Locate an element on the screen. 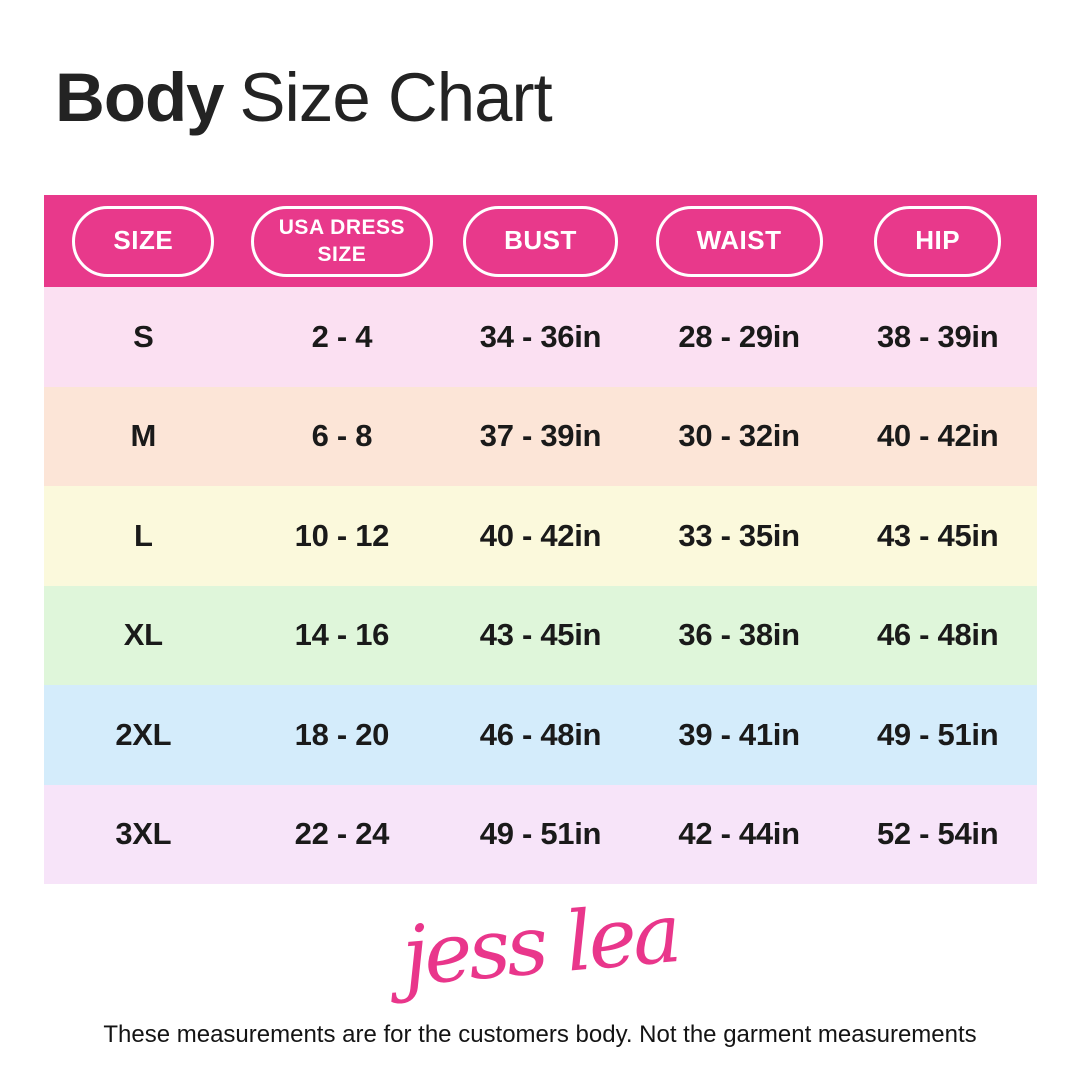 The height and width of the screenshot is (1080, 1080). cell-dress-size: 6 - 8 is located at coordinates (342, 436).